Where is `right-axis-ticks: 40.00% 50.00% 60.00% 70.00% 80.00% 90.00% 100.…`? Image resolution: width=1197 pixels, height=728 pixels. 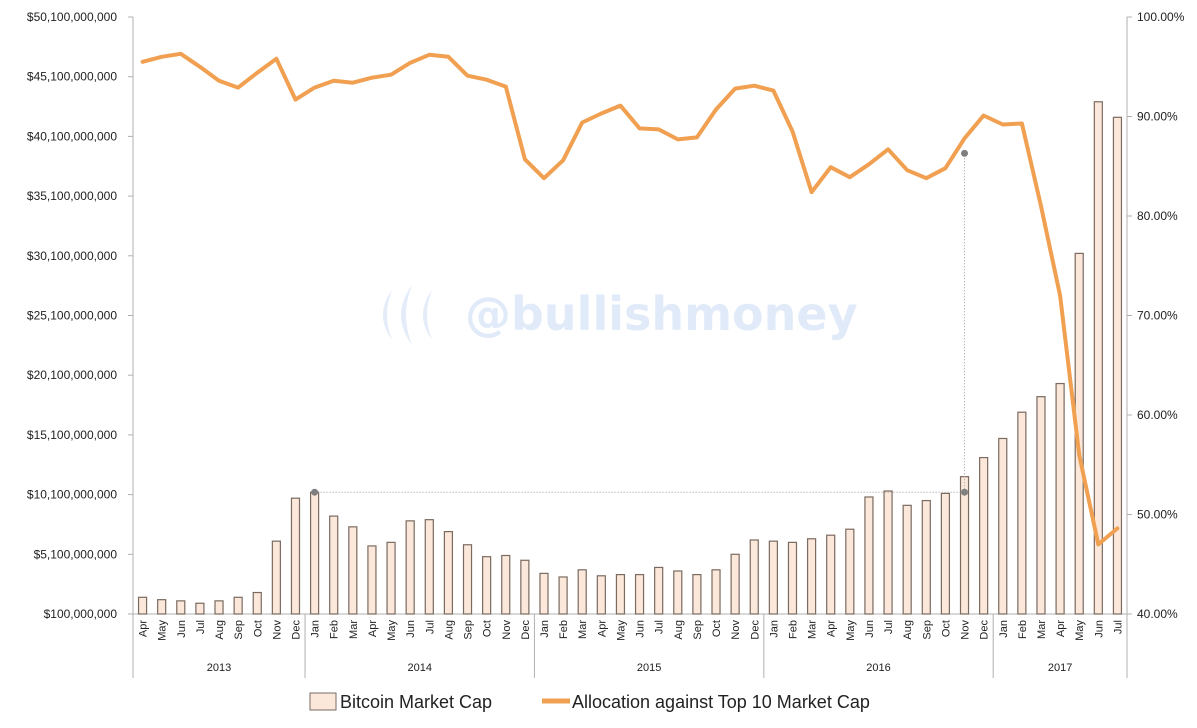 right-axis-ticks: 40.00% 50.00% 60.00% 70.00% 80.00% 90.00% 100.… is located at coordinates (1156, 315).